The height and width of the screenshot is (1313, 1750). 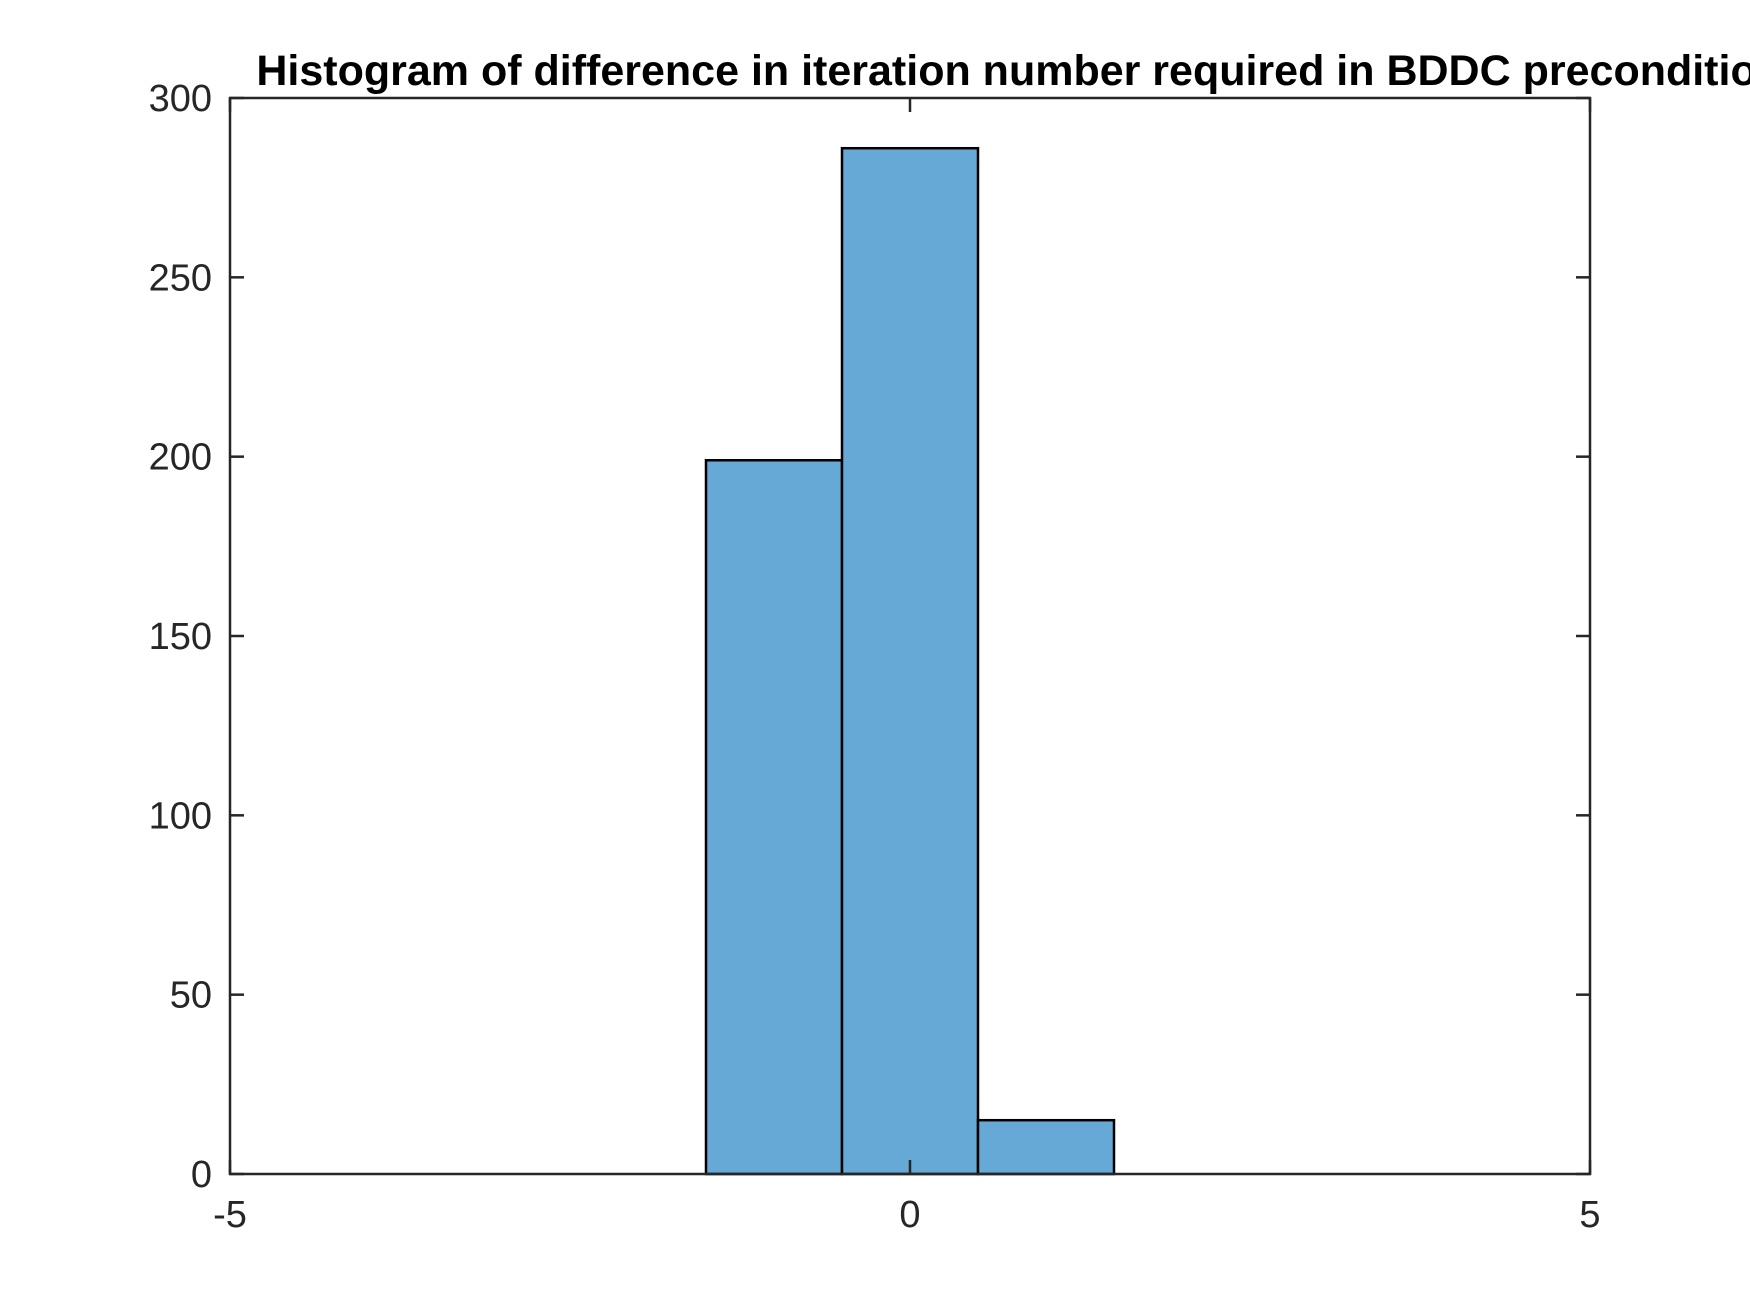 What do you see at coordinates (909, 1215) in the screenshot?
I see `x-tick-label: 0` at bounding box center [909, 1215].